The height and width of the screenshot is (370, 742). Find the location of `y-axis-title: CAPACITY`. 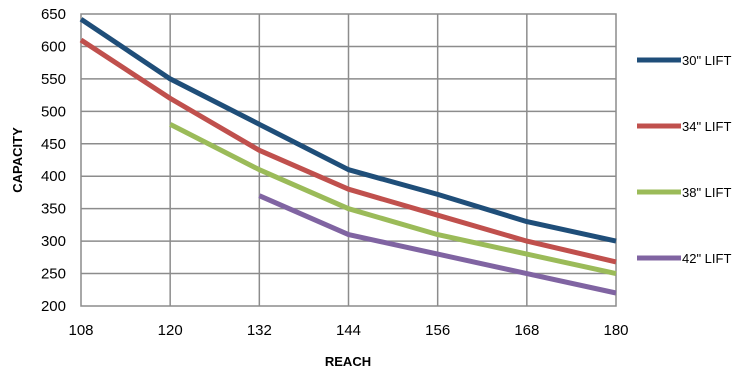

y-axis-title: CAPACITY is located at coordinates (17, 160).